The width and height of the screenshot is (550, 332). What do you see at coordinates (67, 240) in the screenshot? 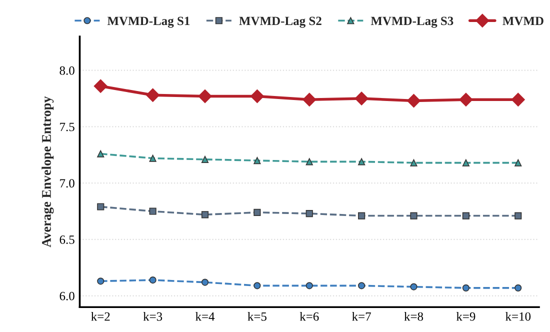
I see `y-tick-label: 6.5` at bounding box center [67, 240].